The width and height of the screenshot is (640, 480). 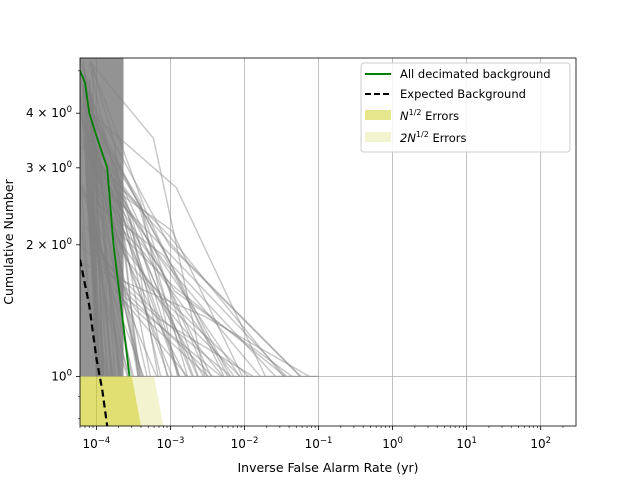 What do you see at coordinates (49, 167) in the screenshot?
I see `y-tick-label: 3 × 100` at bounding box center [49, 167].